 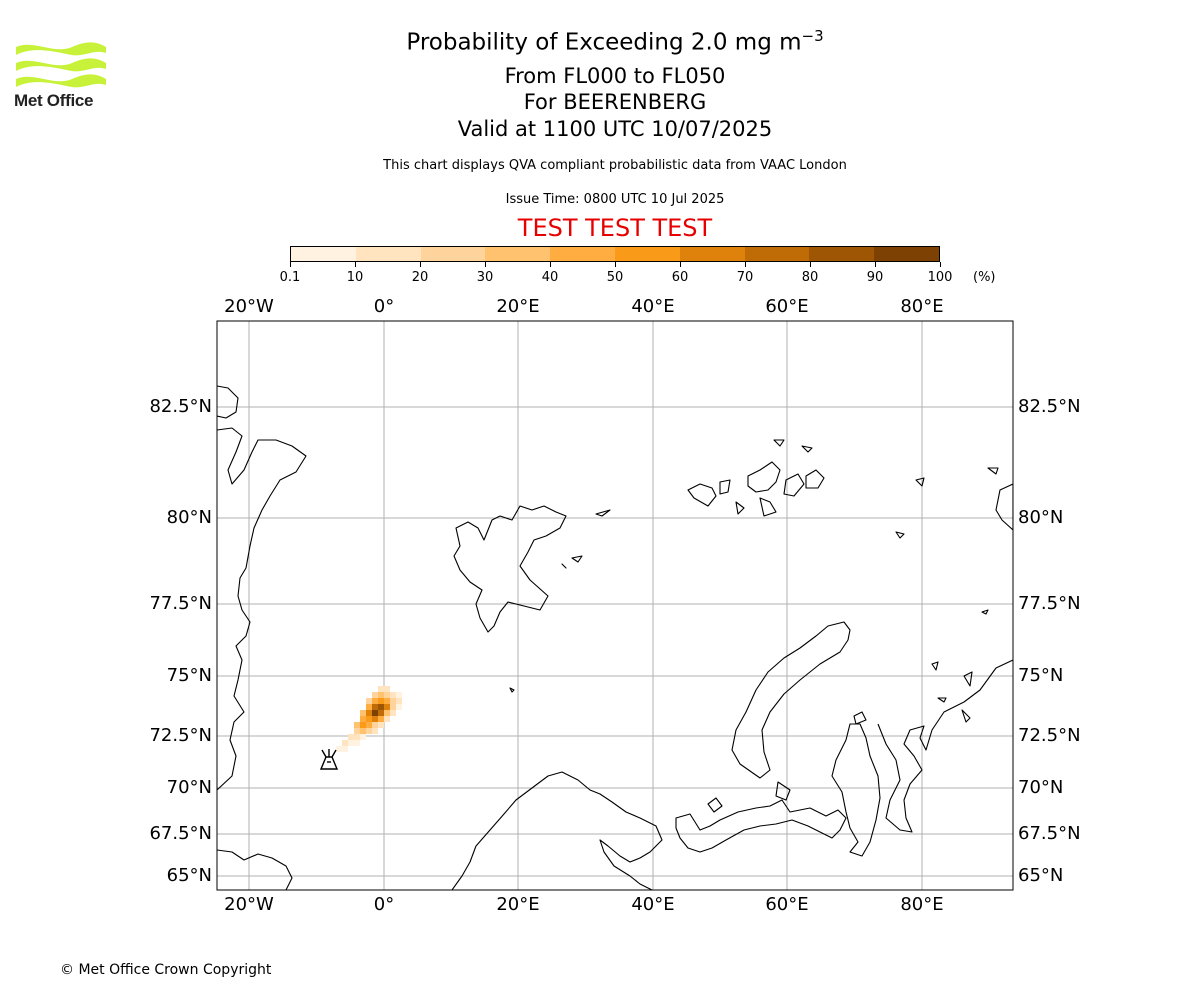 I want to click on longitude-label-bottom: 0°, so click(x=384, y=904).